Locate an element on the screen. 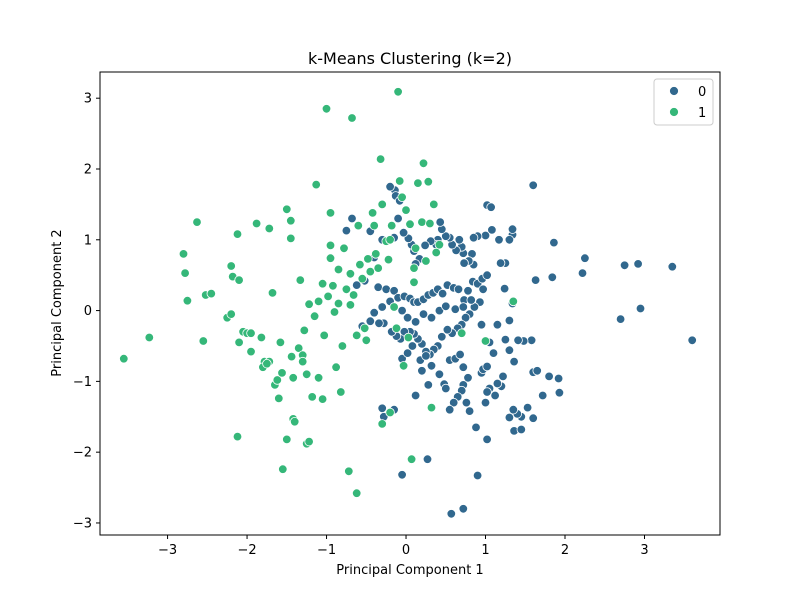 The height and width of the screenshot is (600, 800). x-tick-label: −3 is located at coordinates (167, 550).